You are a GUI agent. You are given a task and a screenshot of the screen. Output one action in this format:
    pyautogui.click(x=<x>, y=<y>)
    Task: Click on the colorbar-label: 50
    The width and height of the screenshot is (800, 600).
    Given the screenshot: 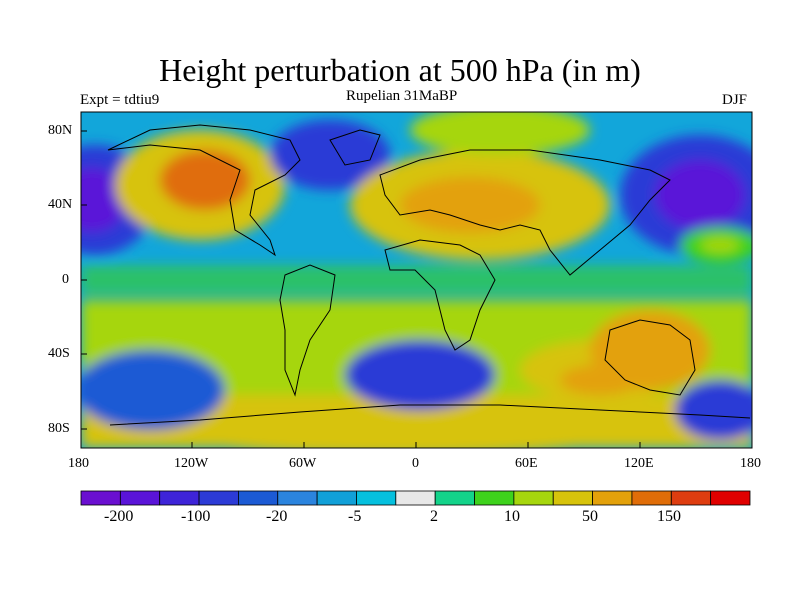 What is the action you would take?
    pyautogui.click(x=590, y=516)
    